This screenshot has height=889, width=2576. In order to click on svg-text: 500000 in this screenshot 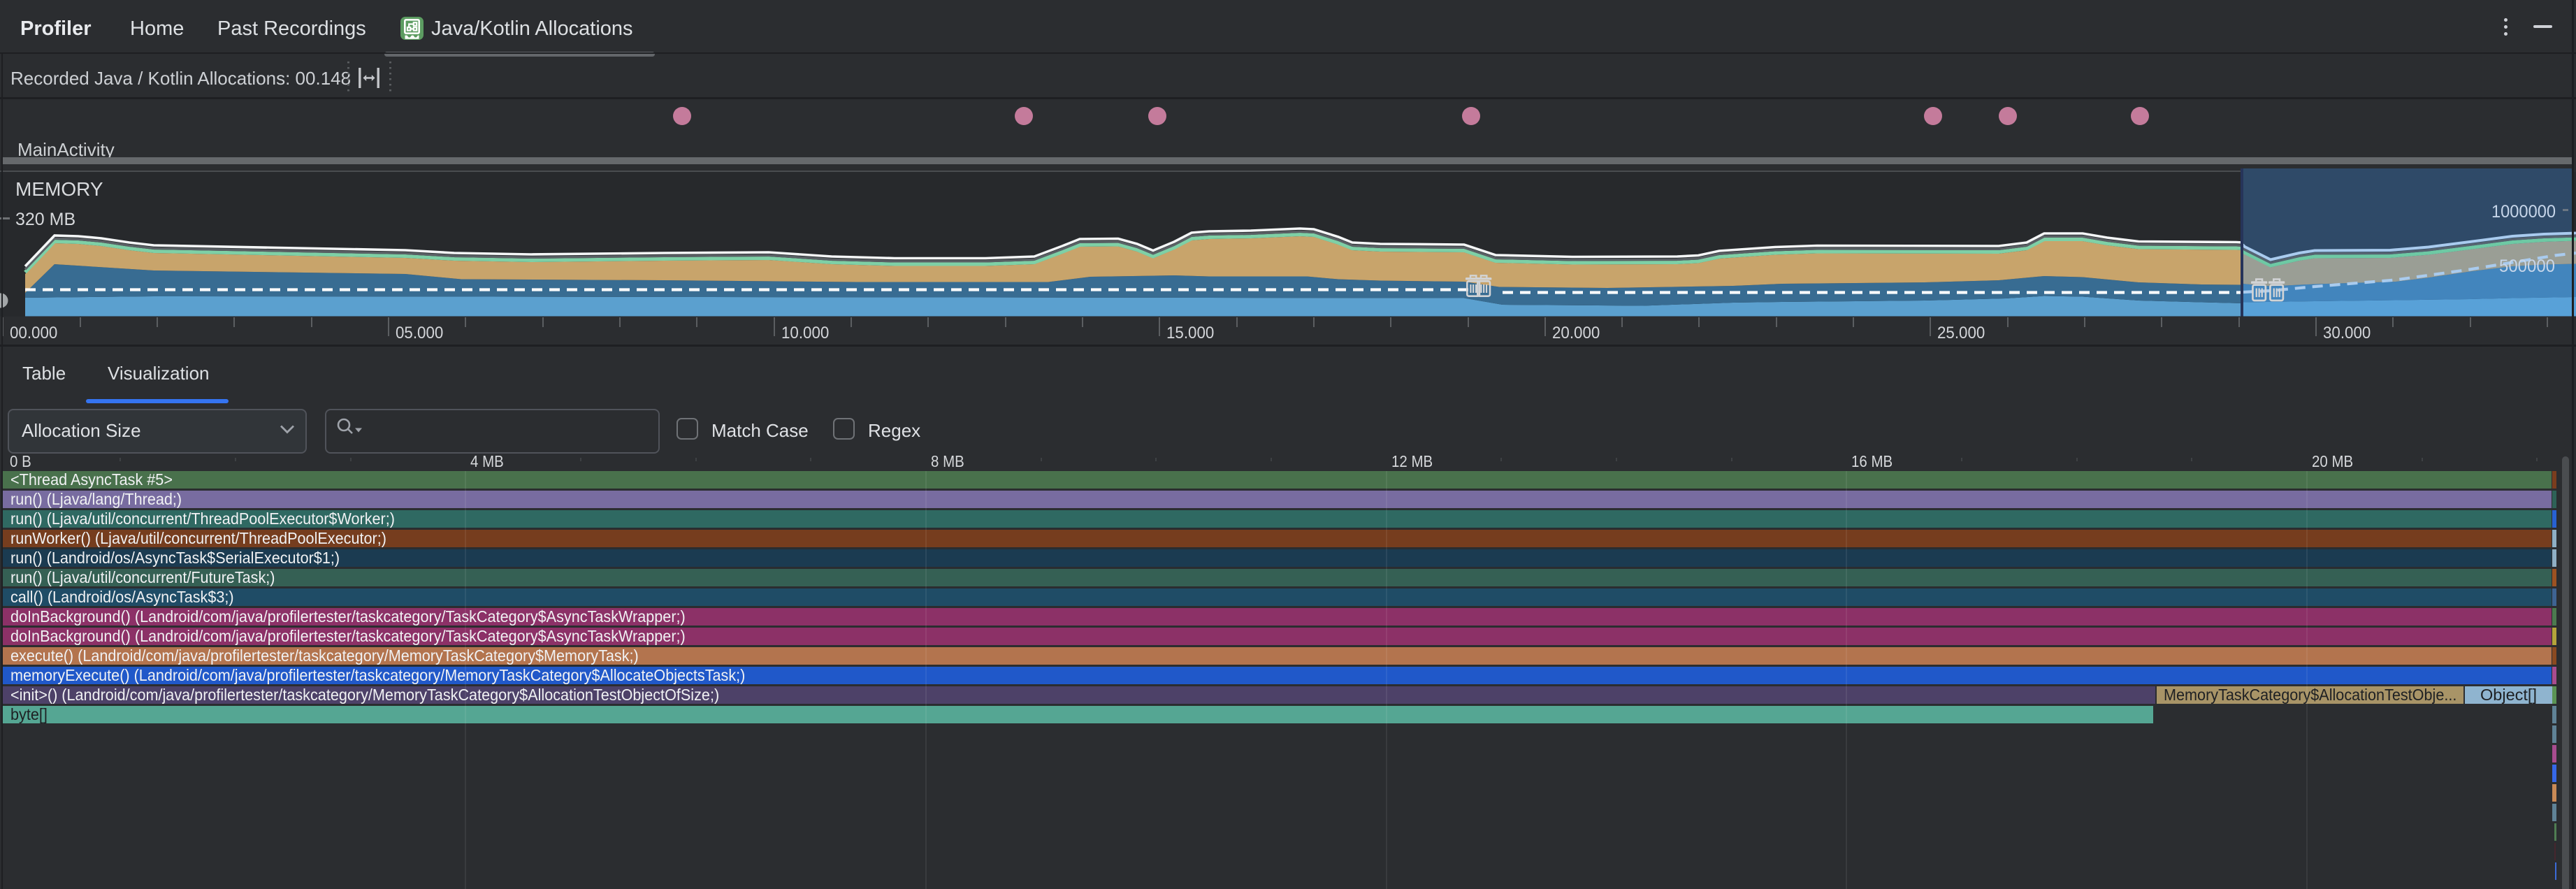, I will do `click(2527, 266)`.